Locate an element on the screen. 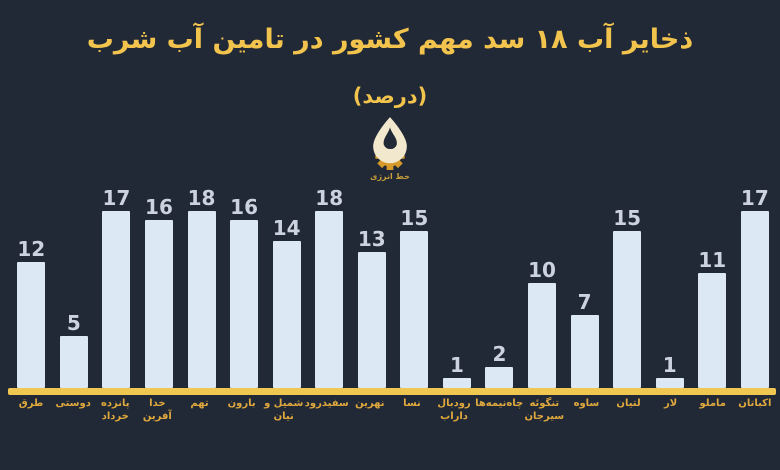  x-axis-label: دوستی is located at coordinates (73, 403).